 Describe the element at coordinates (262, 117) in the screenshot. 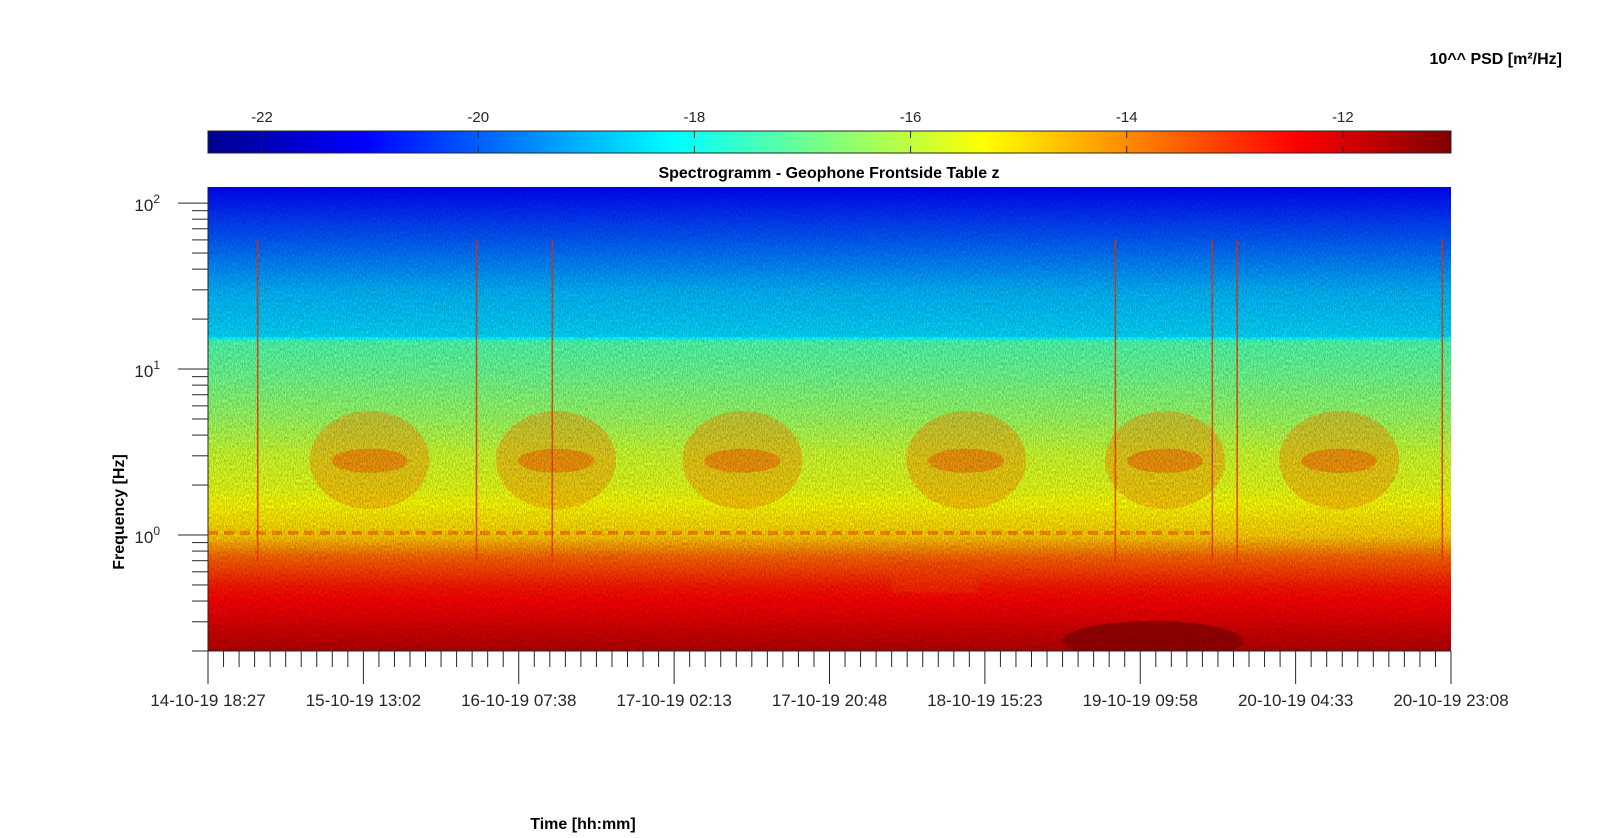

I see `colorbar-tick-label: -22` at that location.